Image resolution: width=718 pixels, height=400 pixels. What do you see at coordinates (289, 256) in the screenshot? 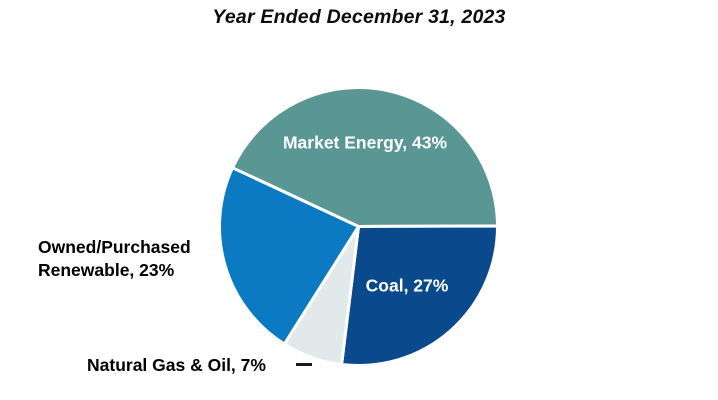
I see `pie-slice-owned-purchased-renewable` at bounding box center [289, 256].